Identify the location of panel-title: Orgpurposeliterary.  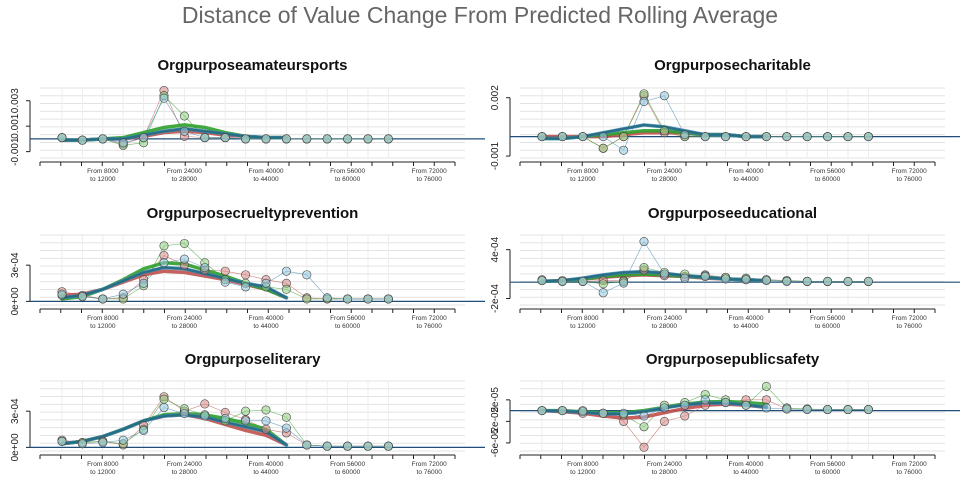
(253, 359).